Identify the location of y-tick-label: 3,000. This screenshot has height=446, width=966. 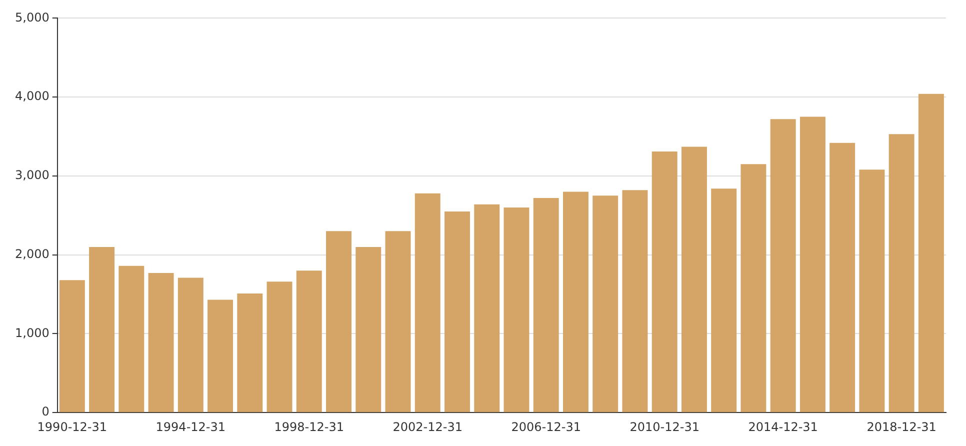
(32, 175).